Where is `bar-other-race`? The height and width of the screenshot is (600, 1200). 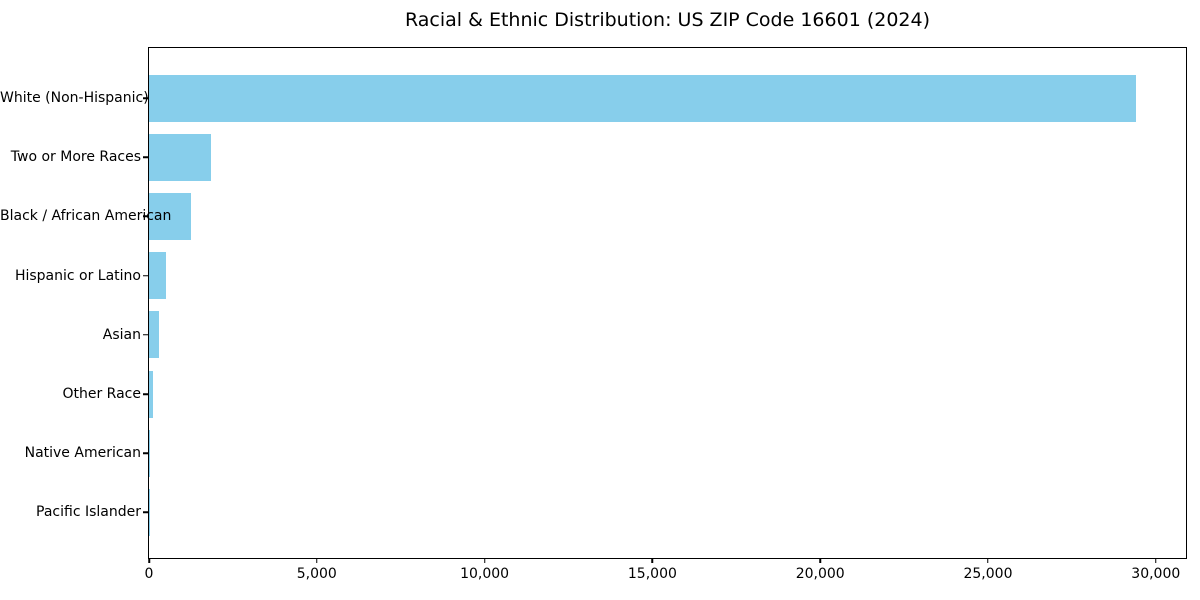 bar-other-race is located at coordinates (151, 394).